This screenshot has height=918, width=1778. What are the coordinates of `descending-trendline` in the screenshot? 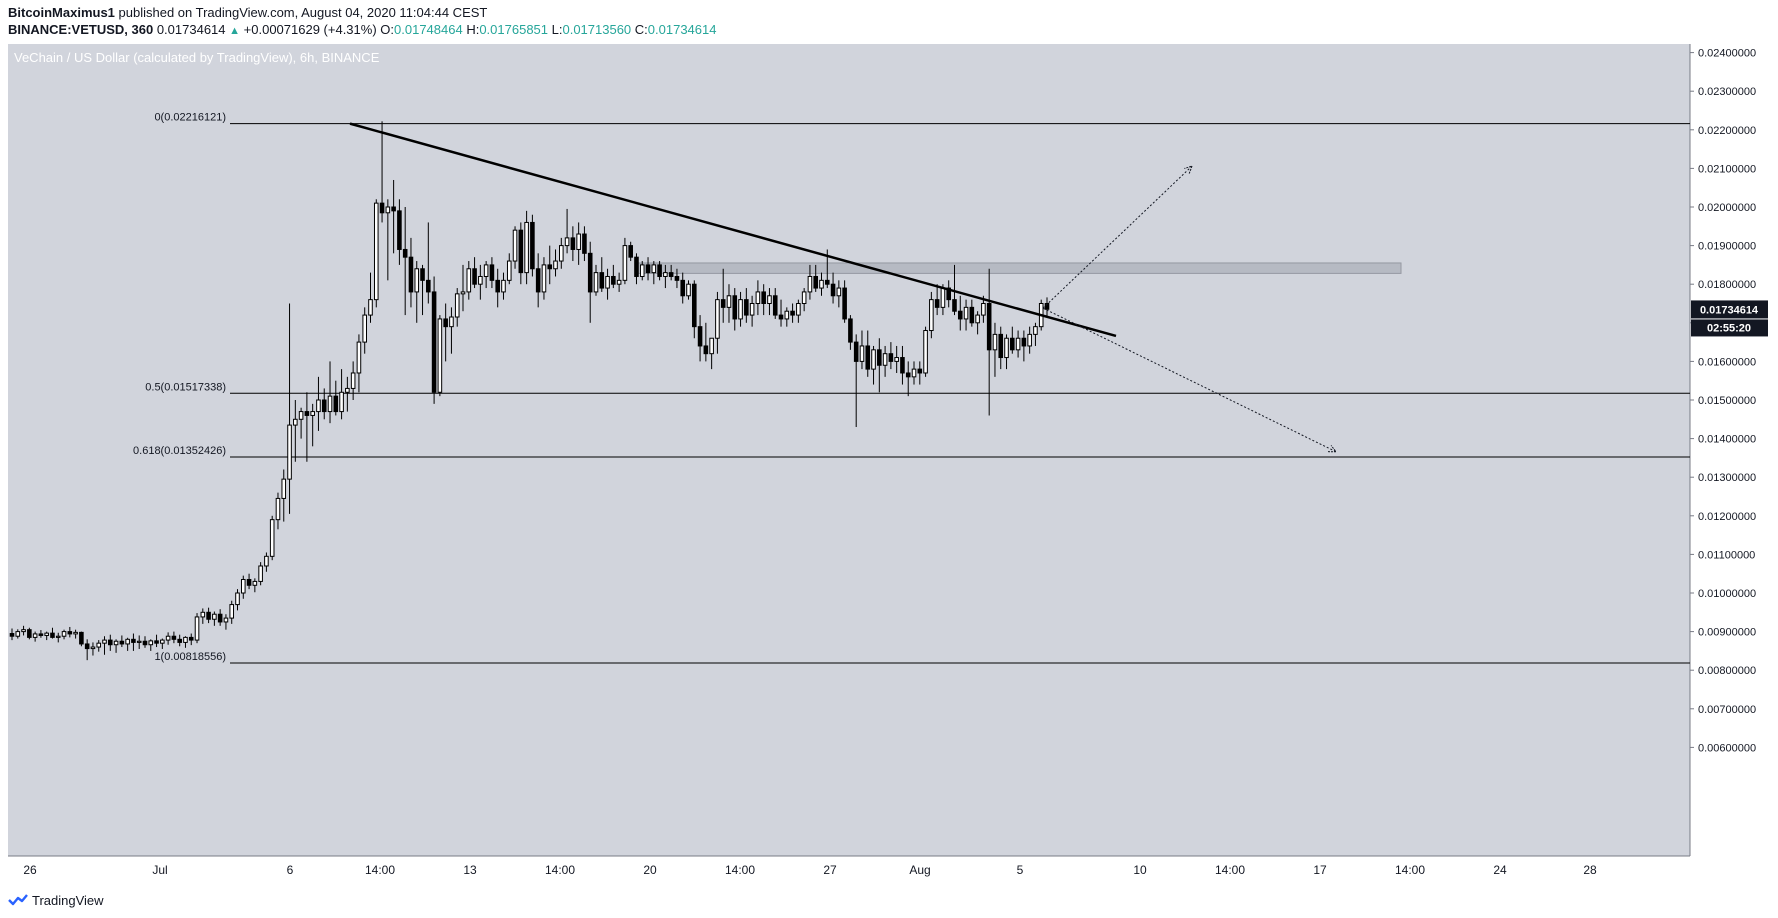 It's located at (733, 230).